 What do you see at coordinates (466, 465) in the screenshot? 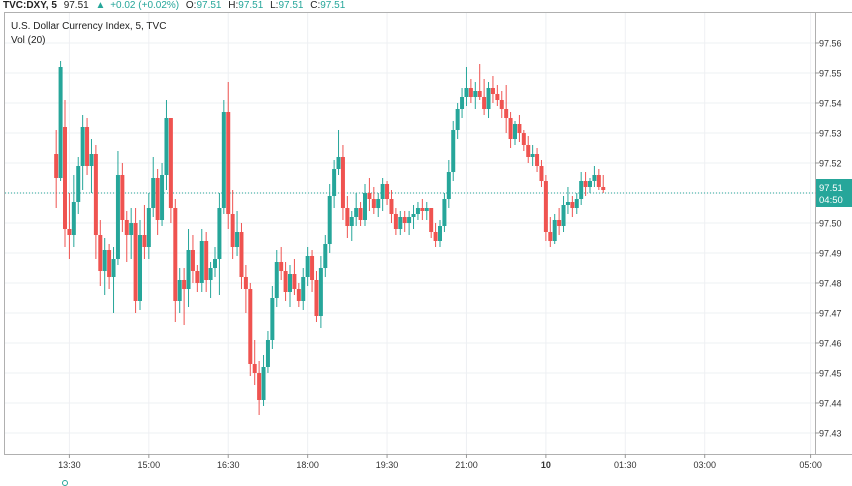
I see `x-tick-label: 21:00` at bounding box center [466, 465].